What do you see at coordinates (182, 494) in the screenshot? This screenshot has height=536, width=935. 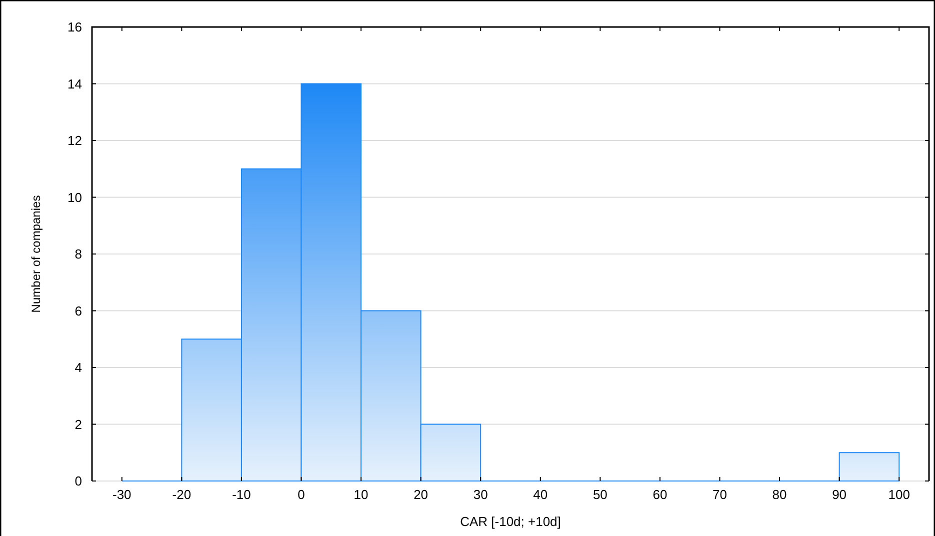 I see `x-tick-label: -20` at bounding box center [182, 494].